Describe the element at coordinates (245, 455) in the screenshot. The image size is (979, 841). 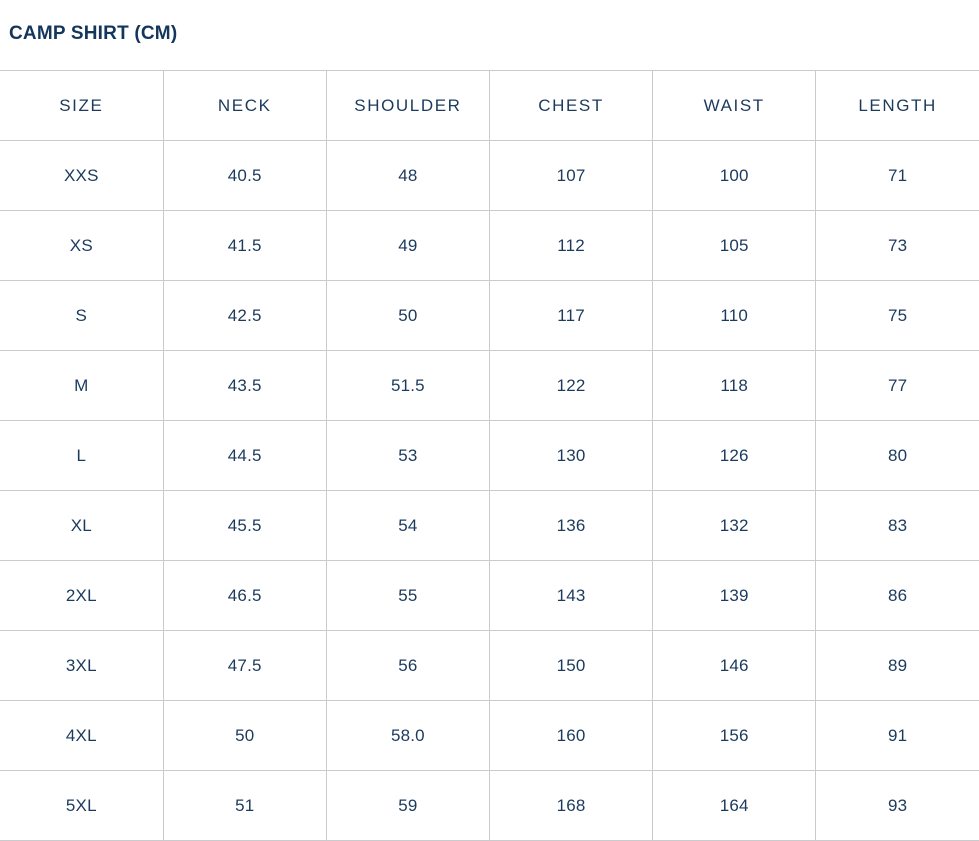
I see `cell-neck: 44.5` at that location.